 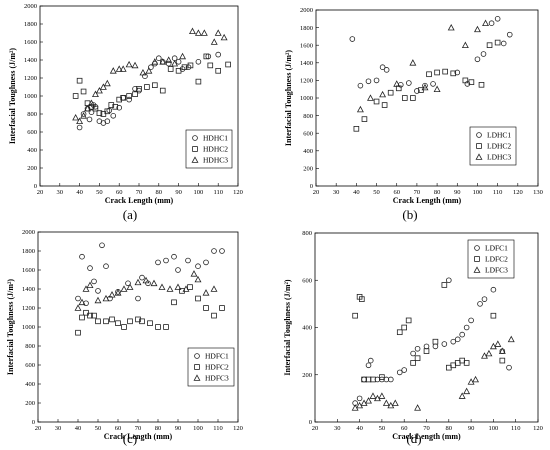 I want to click on legend-label-ldhc1: LDHC1, so click(x=499, y=135).